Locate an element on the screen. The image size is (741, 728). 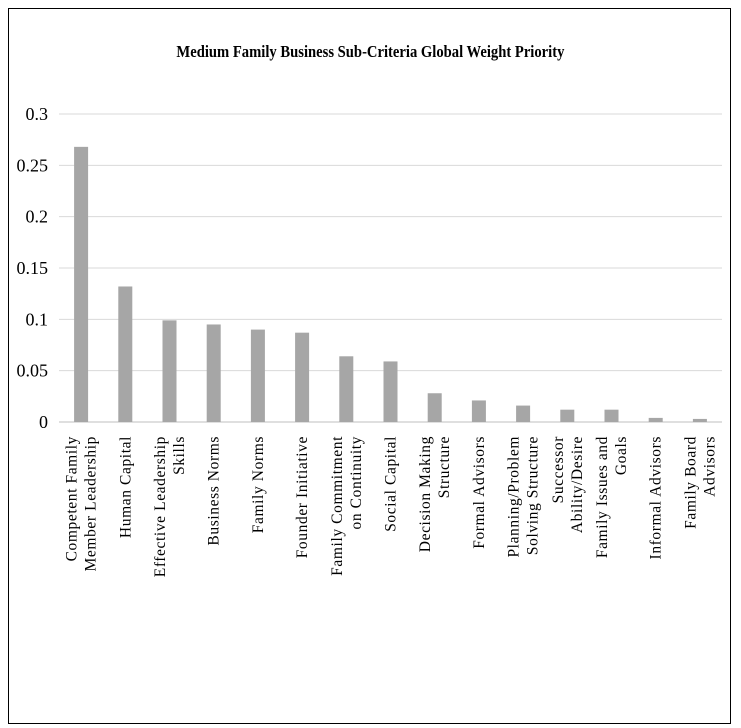
x-tick-label: Family Norms is located at coordinates (258, 484).